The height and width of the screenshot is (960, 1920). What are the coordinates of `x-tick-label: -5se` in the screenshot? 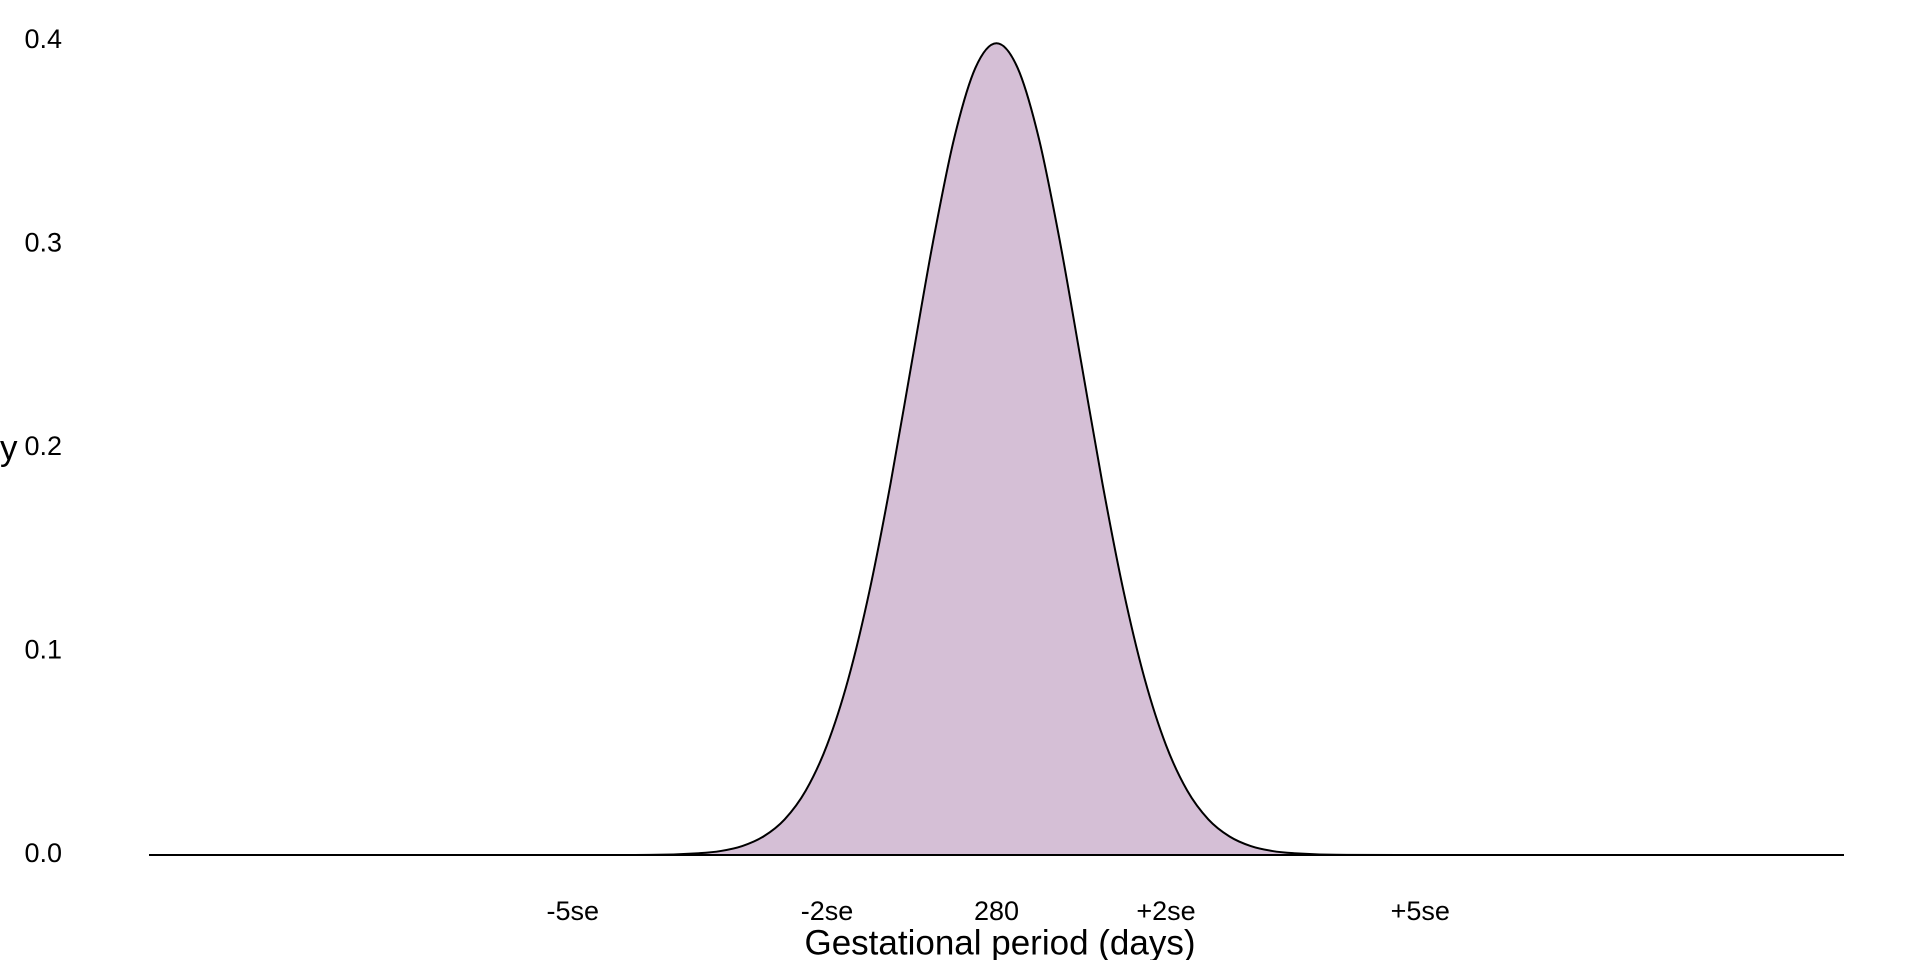 It's located at (572, 911).